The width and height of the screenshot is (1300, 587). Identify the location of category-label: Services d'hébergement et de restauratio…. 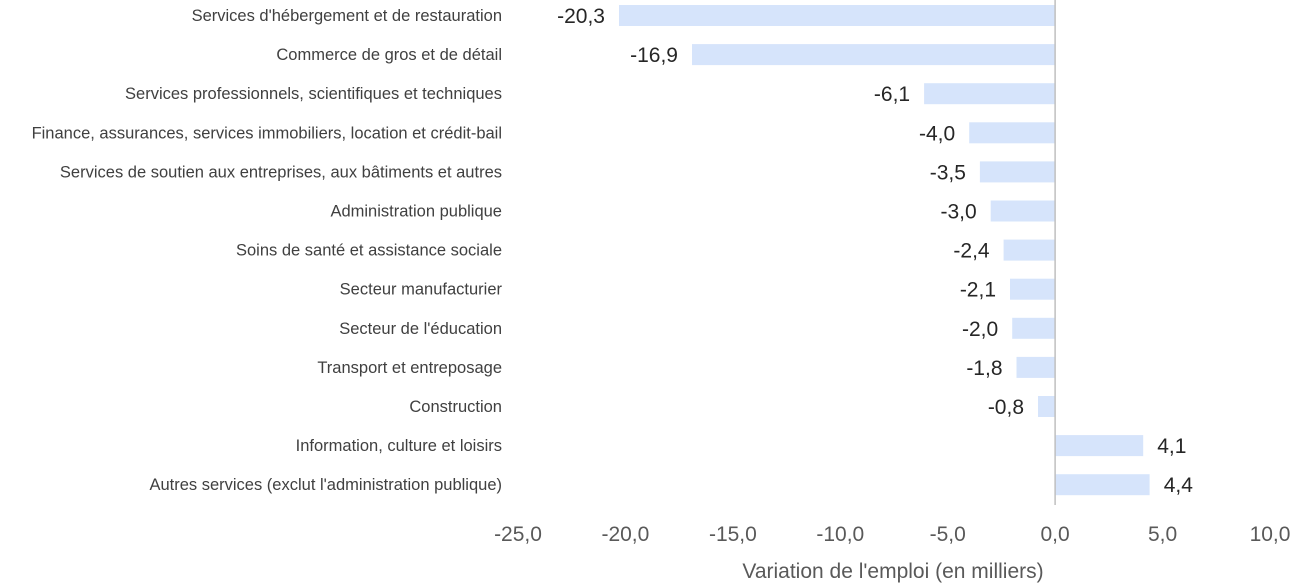
(347, 16).